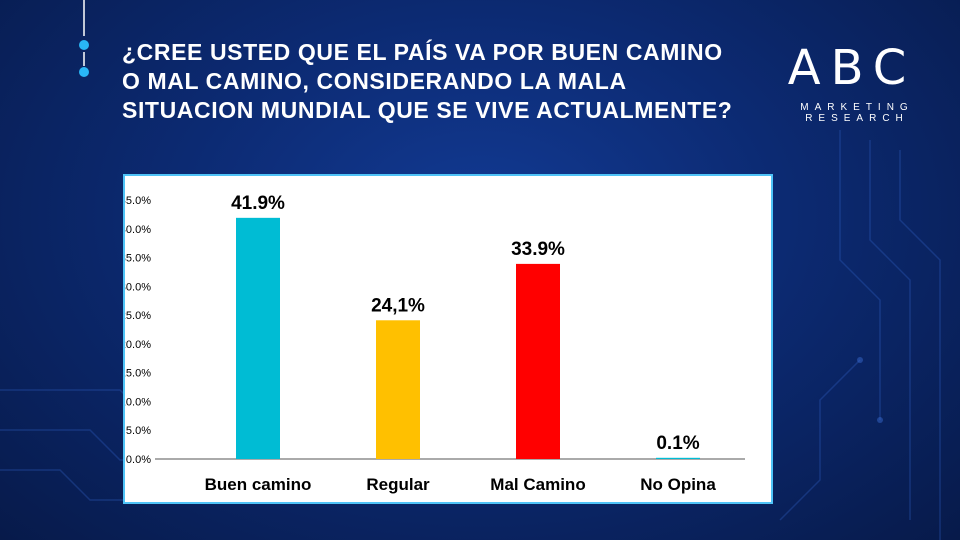 Image resolution: width=960 pixels, height=540 pixels. I want to click on x-category-label: Mal Camino, so click(537, 484).